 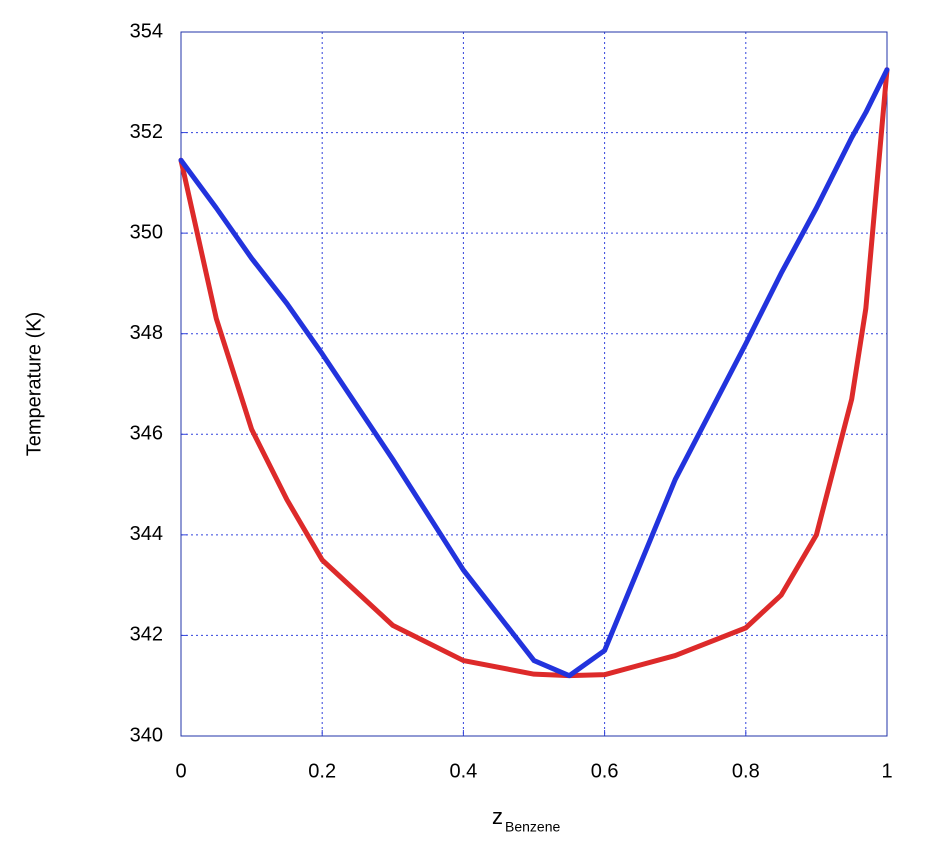 I want to click on x-axis-label: z, so click(x=497, y=816).